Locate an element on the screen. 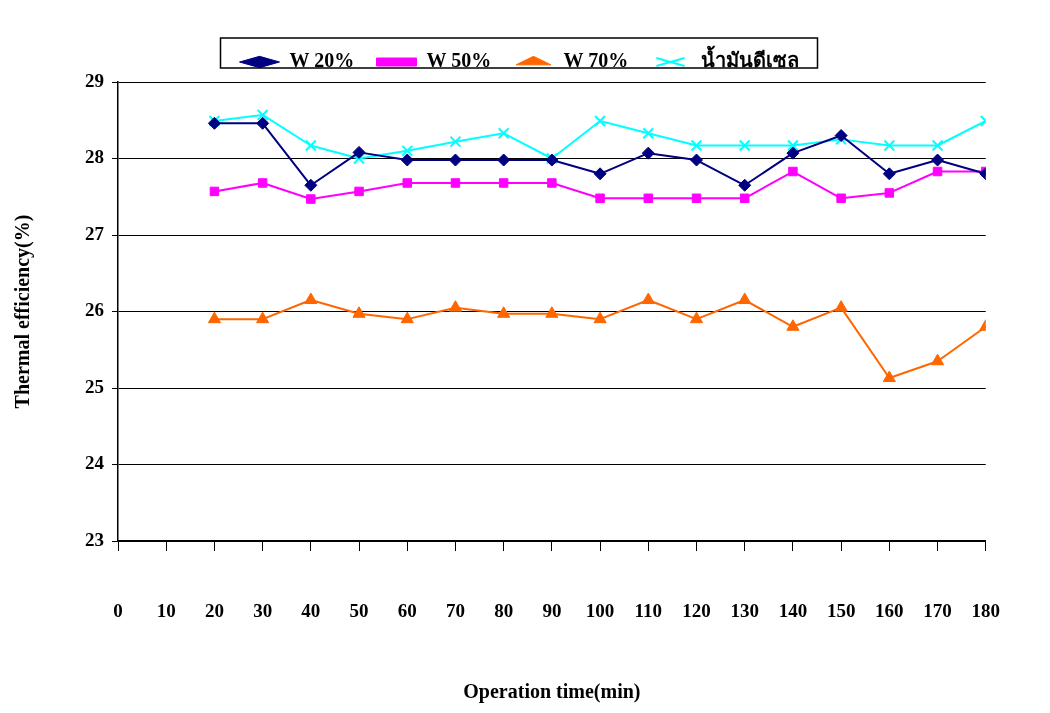  x-tick-label: 60 is located at coordinates (407, 611).